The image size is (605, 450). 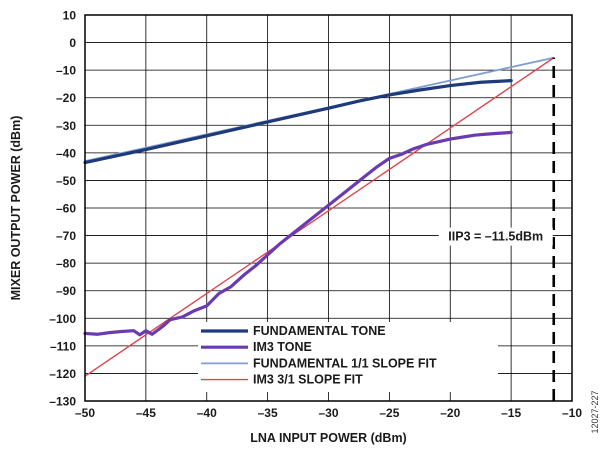 I want to click on figure-id: 12027-227, so click(x=595, y=411).